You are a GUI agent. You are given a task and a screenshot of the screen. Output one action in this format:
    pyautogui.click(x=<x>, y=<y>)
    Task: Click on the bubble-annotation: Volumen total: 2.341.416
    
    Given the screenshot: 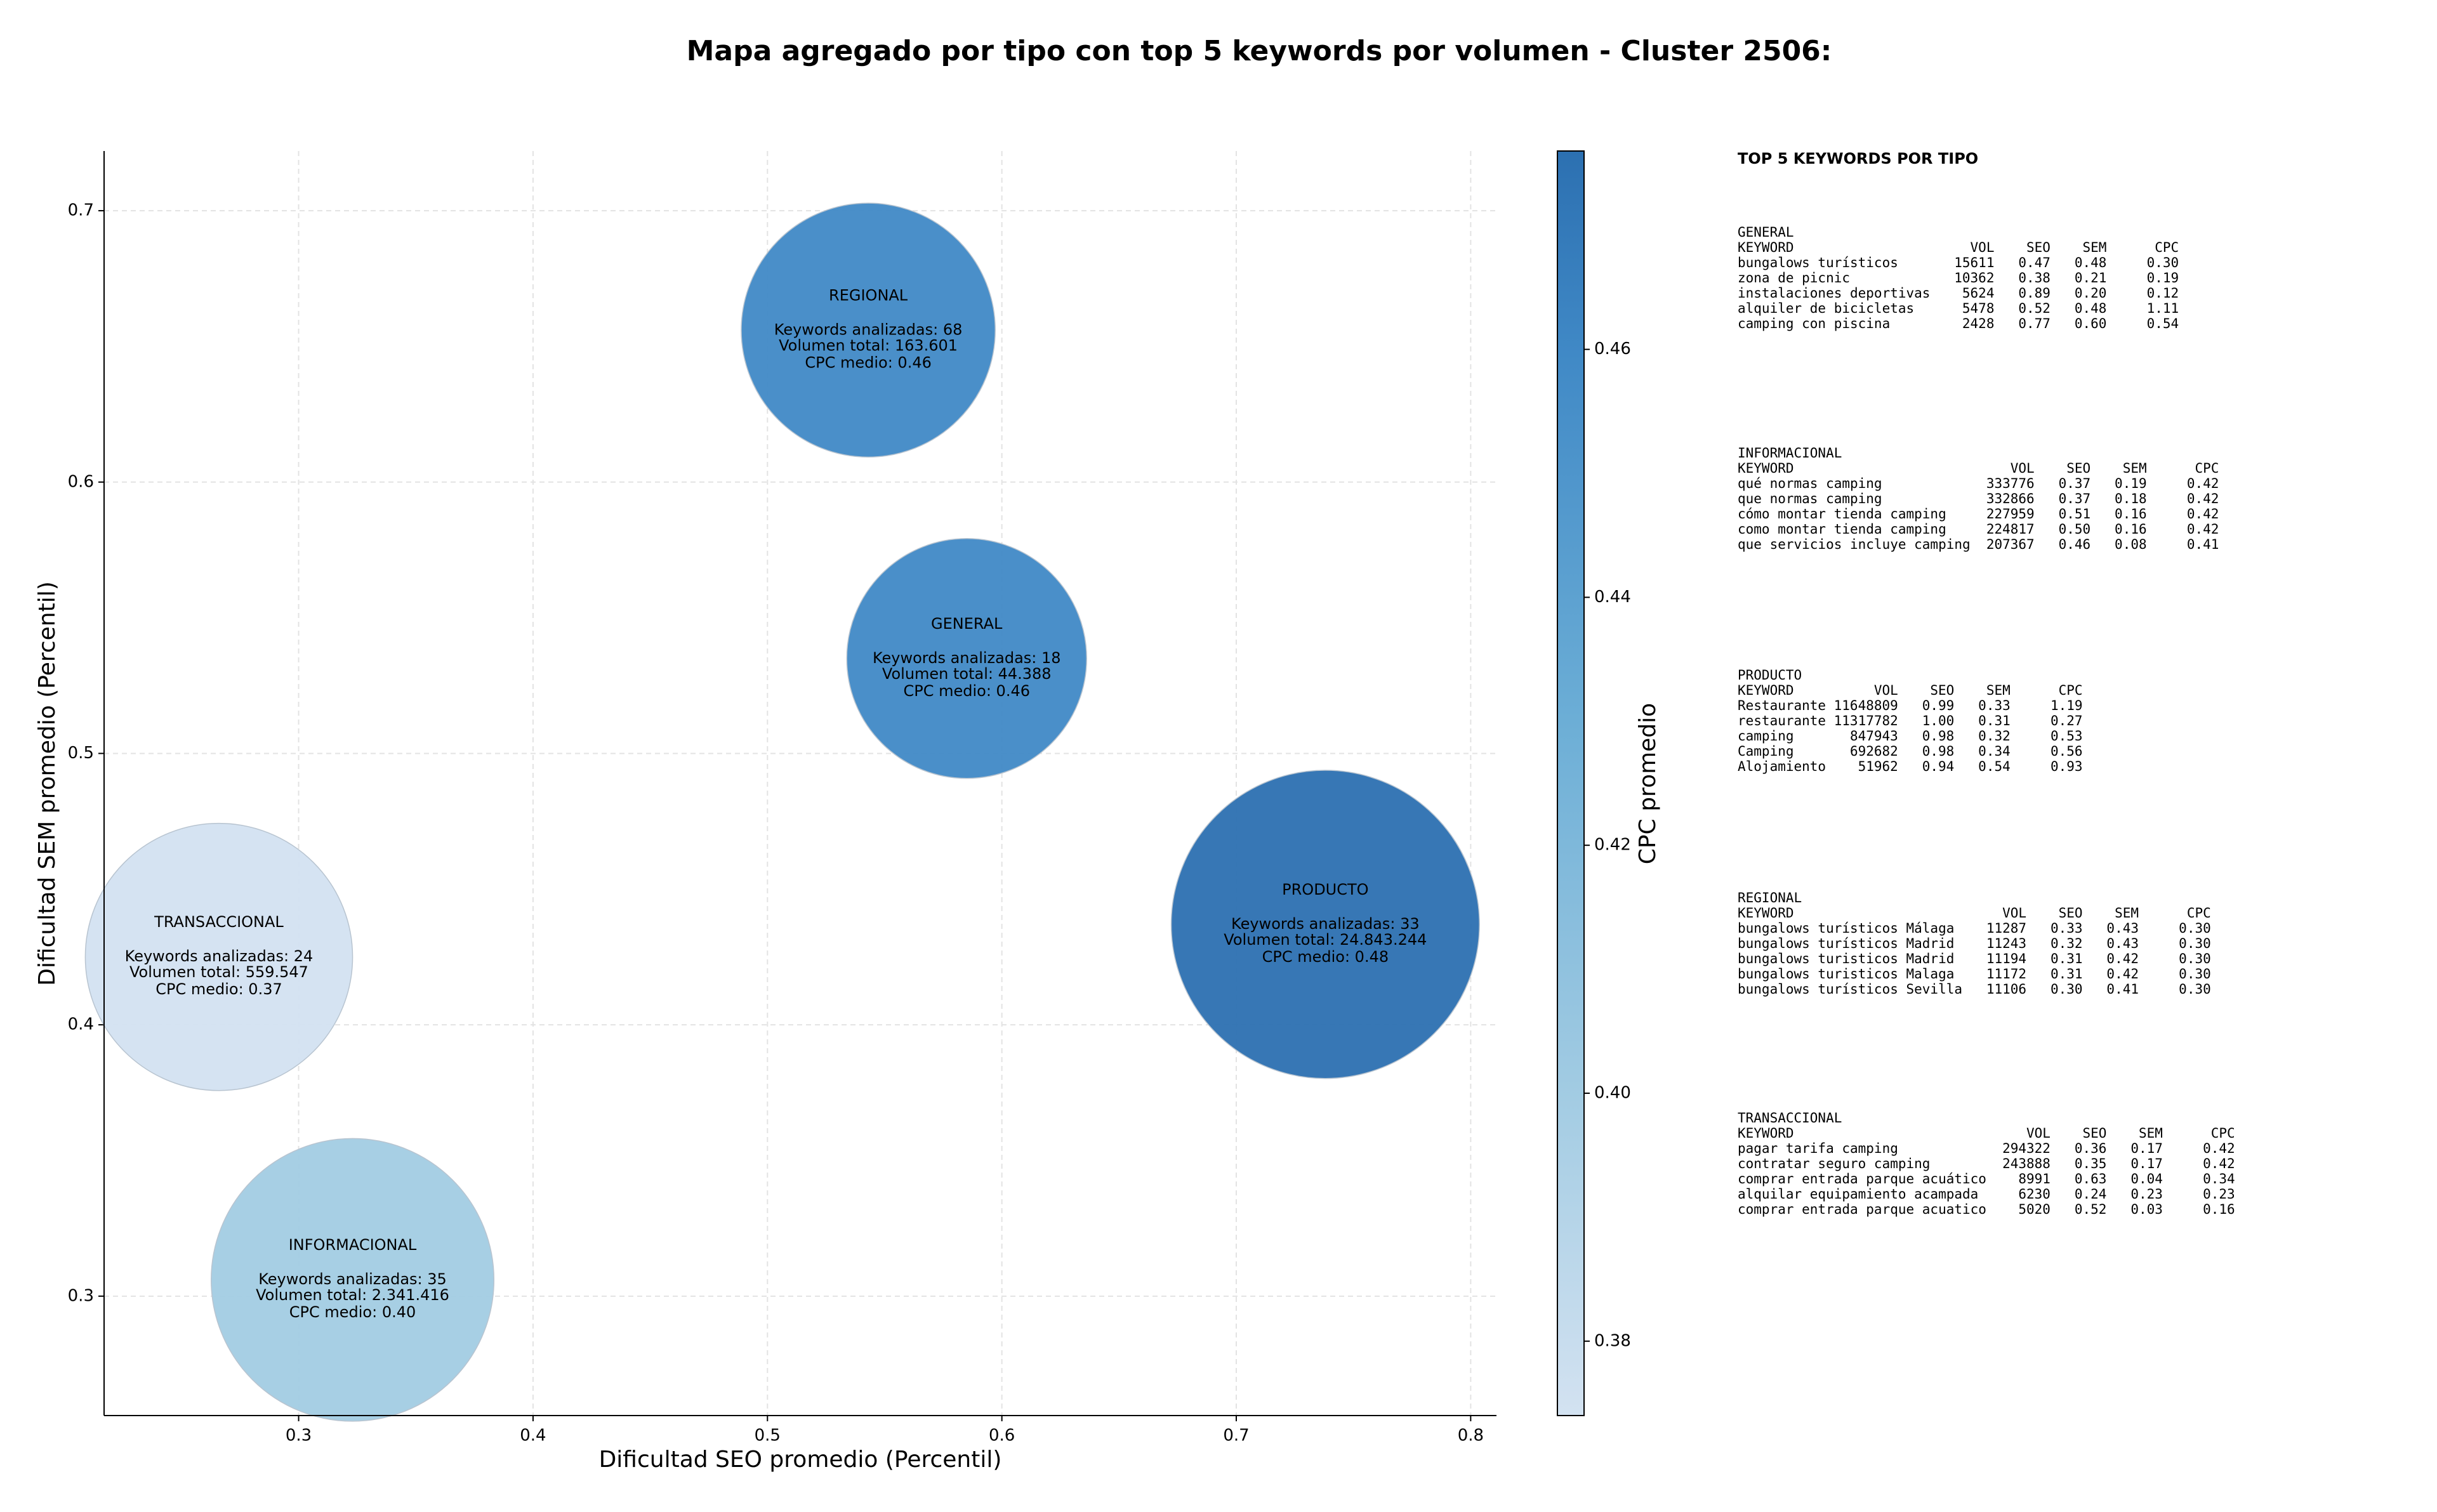 What is the action you would take?
    pyautogui.click(x=352, y=1295)
    